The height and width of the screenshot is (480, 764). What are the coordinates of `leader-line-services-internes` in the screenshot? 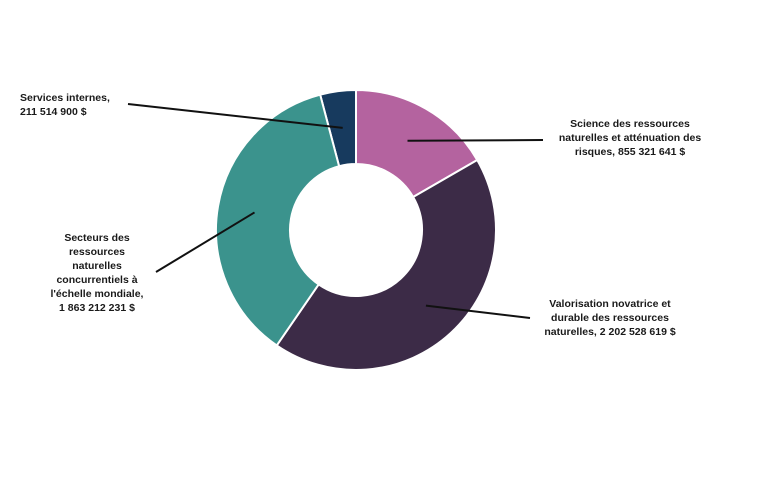 It's located at (235, 116).